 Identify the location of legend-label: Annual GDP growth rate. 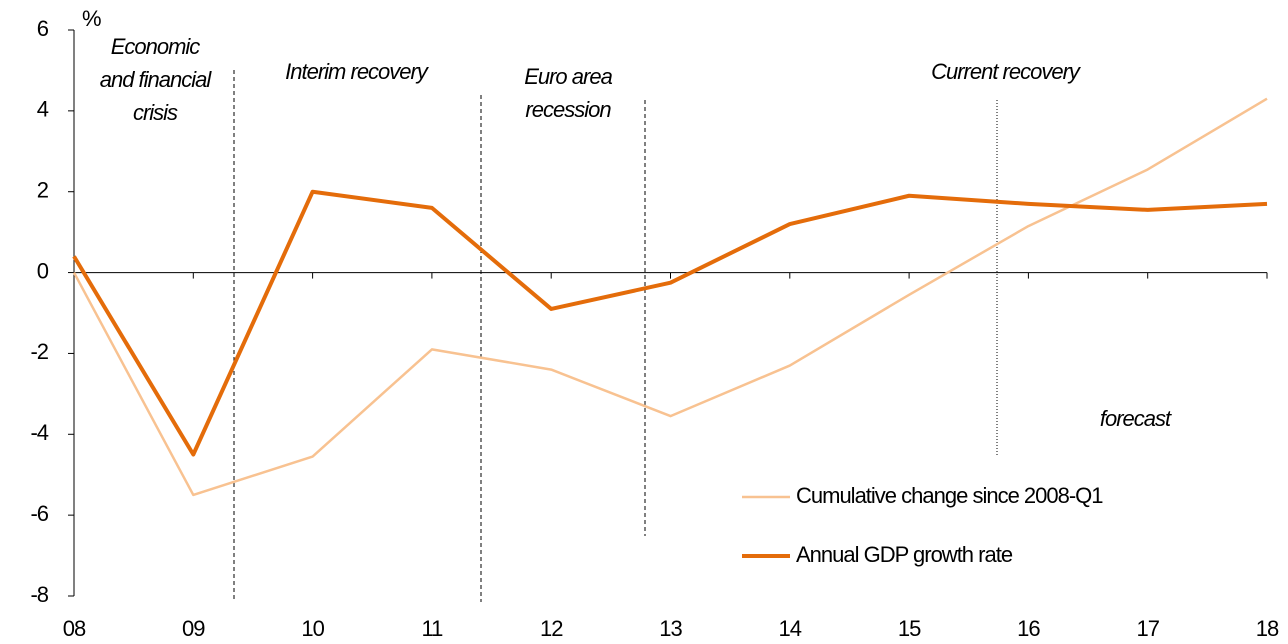
(904, 554).